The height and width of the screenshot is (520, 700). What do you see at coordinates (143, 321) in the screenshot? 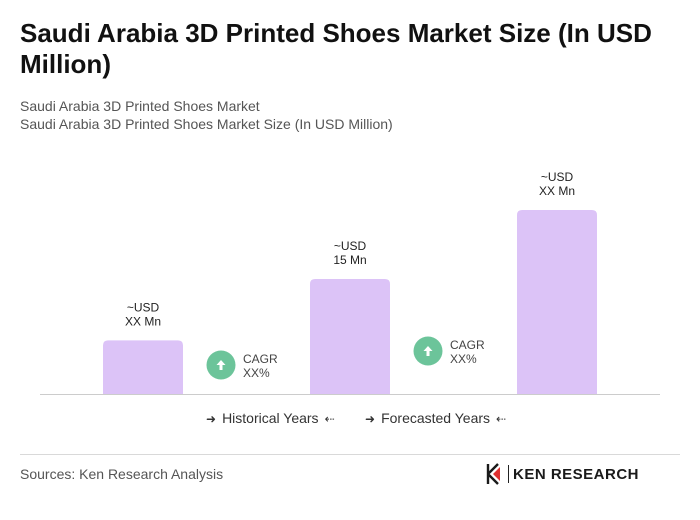
I see `bar-1-label-value: XX Mn` at bounding box center [143, 321].